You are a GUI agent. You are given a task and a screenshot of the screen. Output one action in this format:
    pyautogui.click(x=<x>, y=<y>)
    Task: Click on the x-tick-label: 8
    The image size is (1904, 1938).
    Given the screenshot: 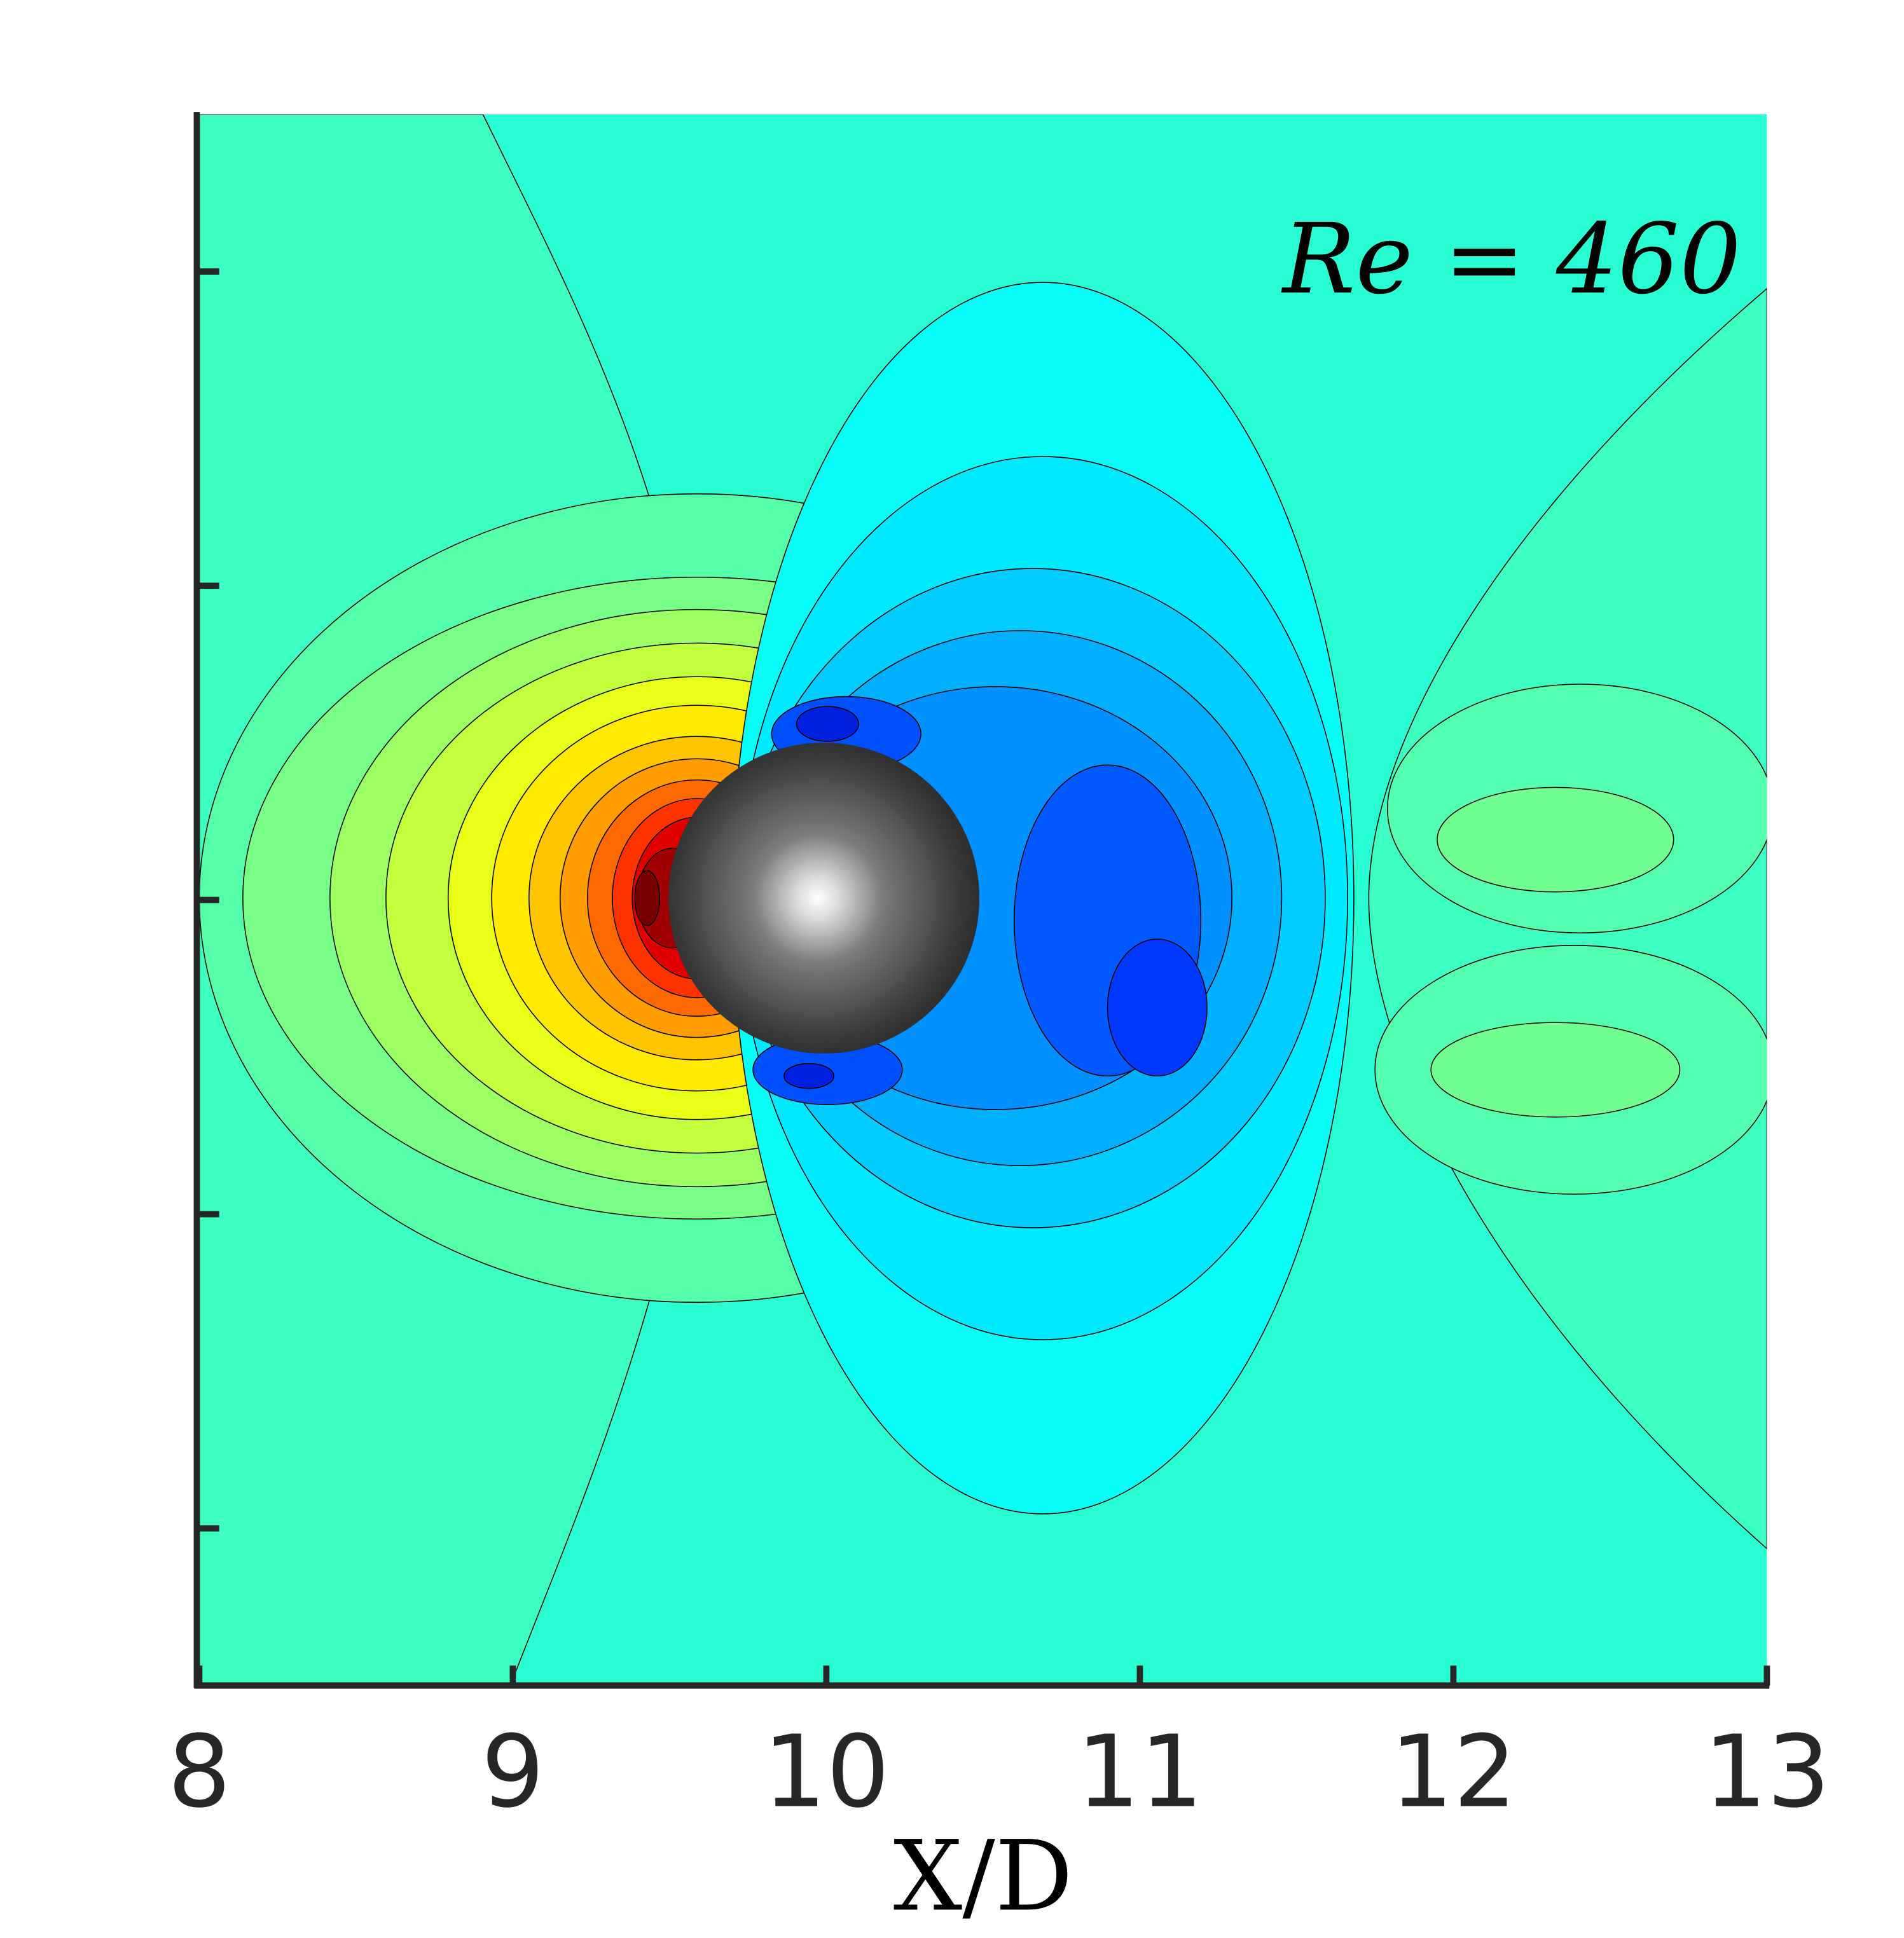 What is the action you would take?
    pyautogui.click(x=199, y=1772)
    